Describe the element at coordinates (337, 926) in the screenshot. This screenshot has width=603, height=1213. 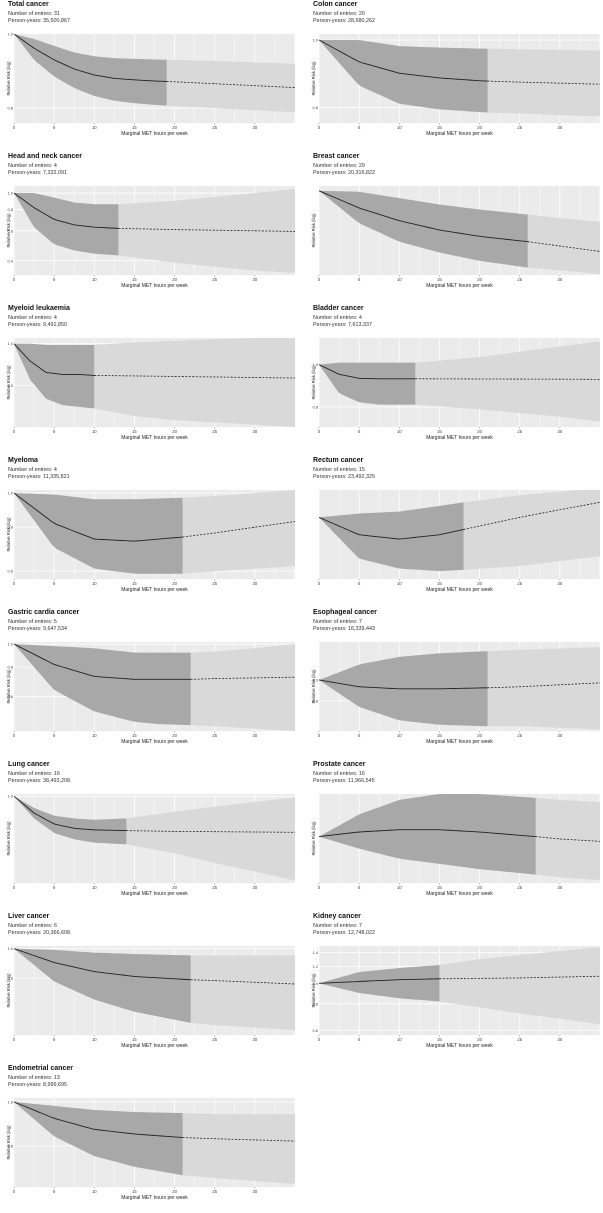
I see `entries-count: Number of entries: 7` at that location.